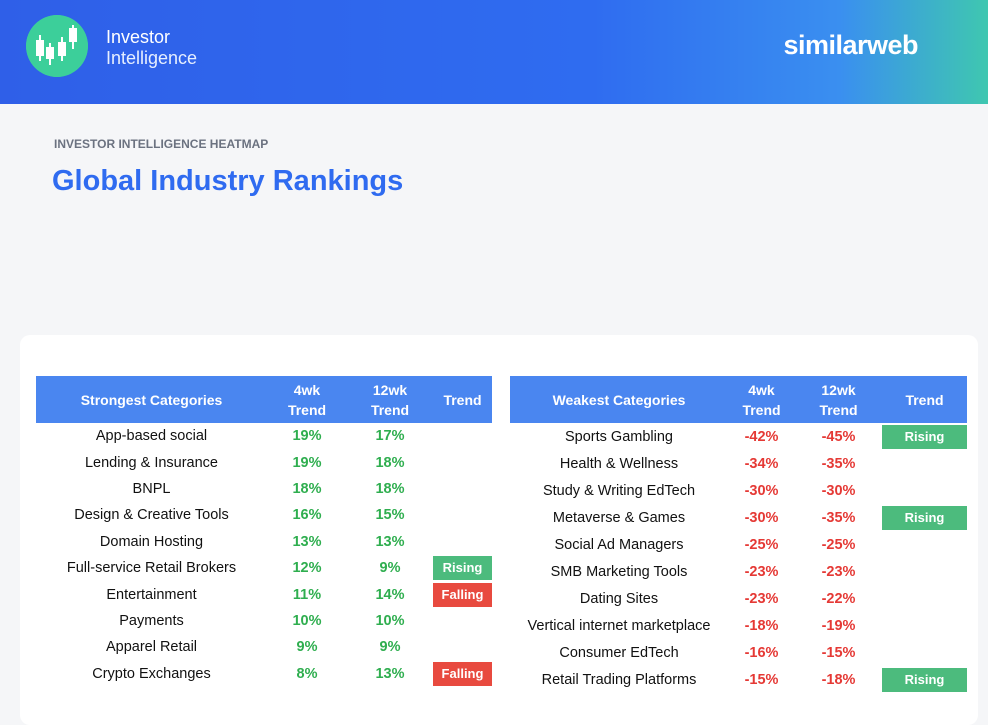 Image resolution: width=988 pixels, height=725 pixels. Describe the element at coordinates (151, 488) in the screenshot. I see `category: BNPL` at that location.